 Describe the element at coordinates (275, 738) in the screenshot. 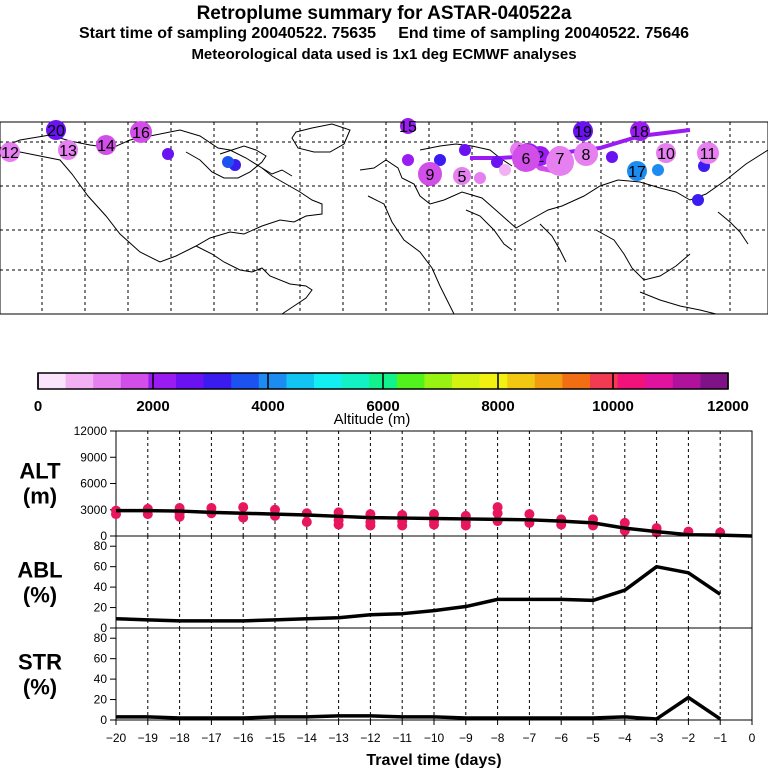

I see `x-tick-label: −15` at that location.